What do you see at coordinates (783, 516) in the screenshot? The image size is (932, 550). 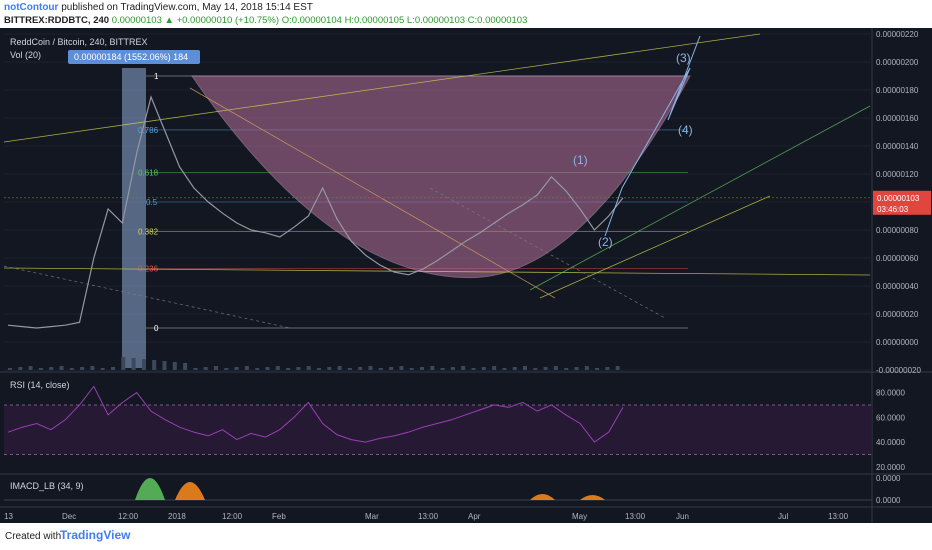 I see `x-tick-label: Jul` at bounding box center [783, 516].